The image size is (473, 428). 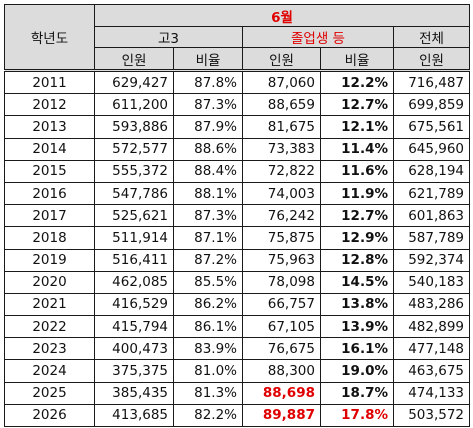 I want to click on total-people-cell: 482,899, so click(x=431, y=327).